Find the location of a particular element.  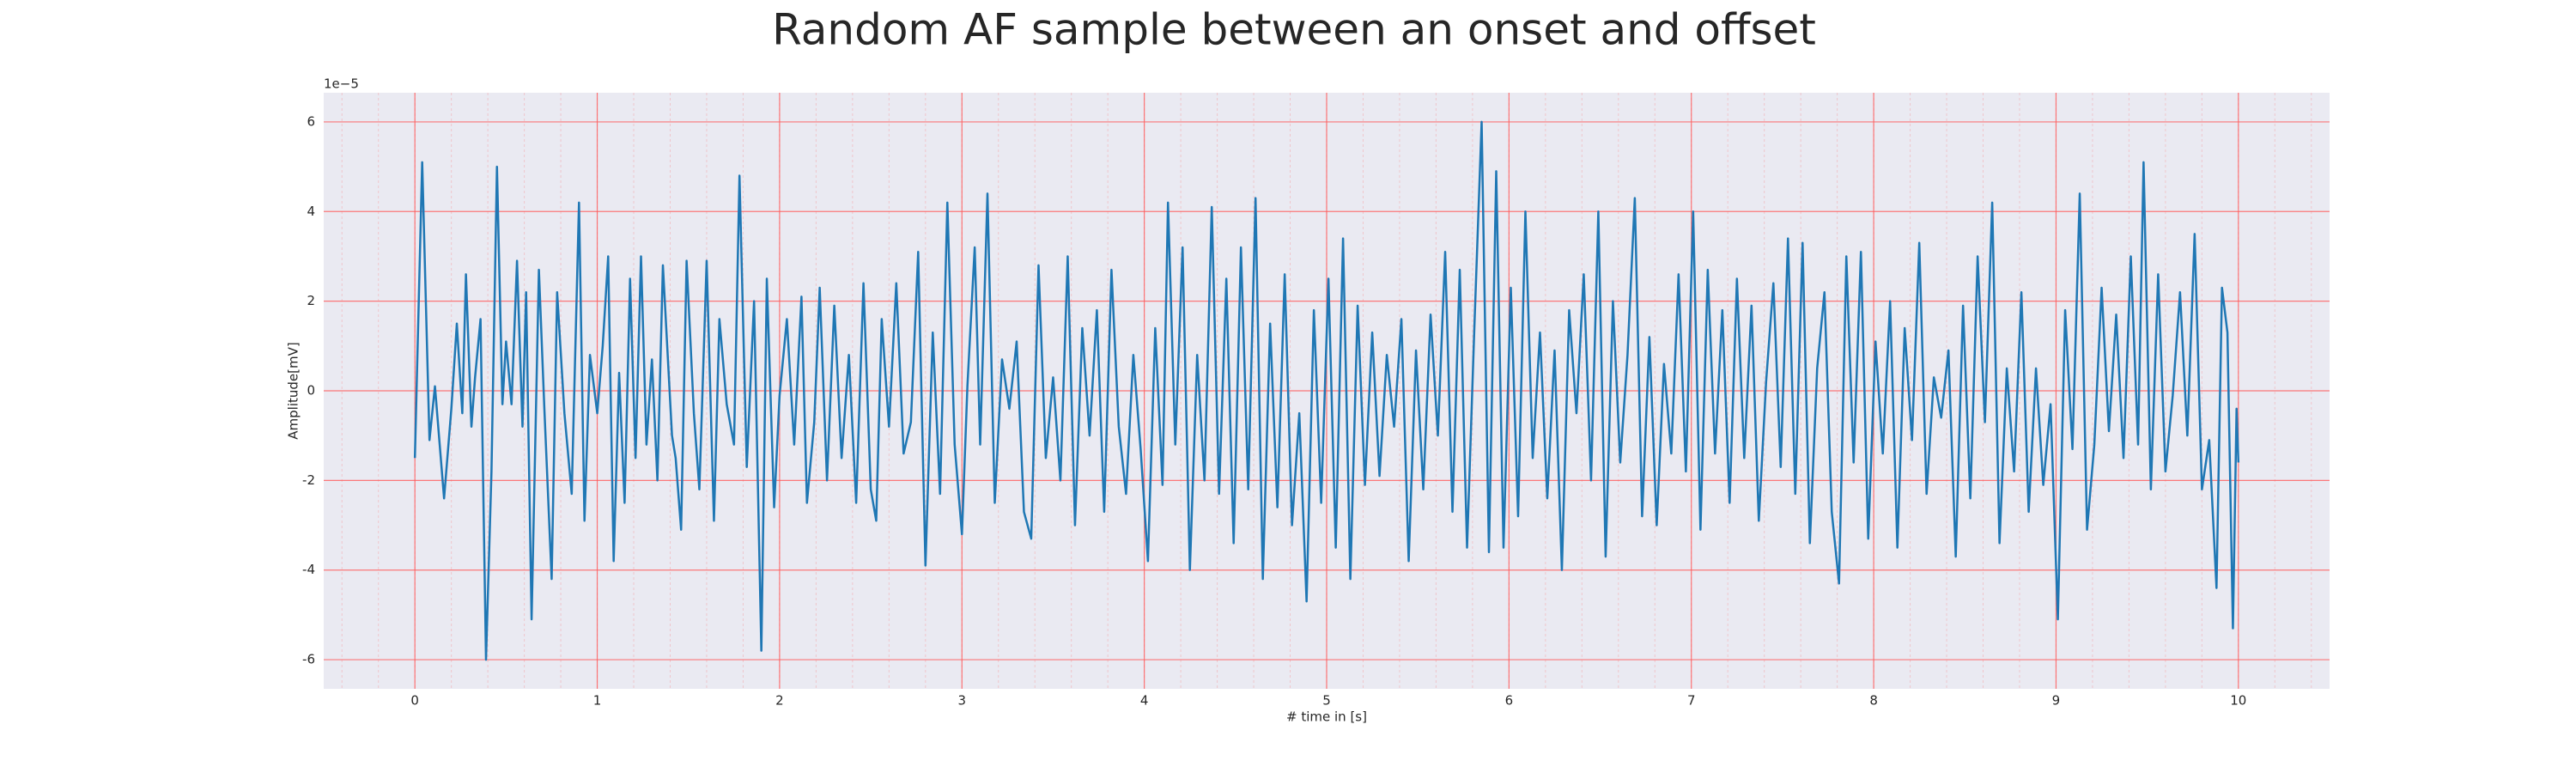

y-axis-label: Amplitude[mV] is located at coordinates (293, 390).